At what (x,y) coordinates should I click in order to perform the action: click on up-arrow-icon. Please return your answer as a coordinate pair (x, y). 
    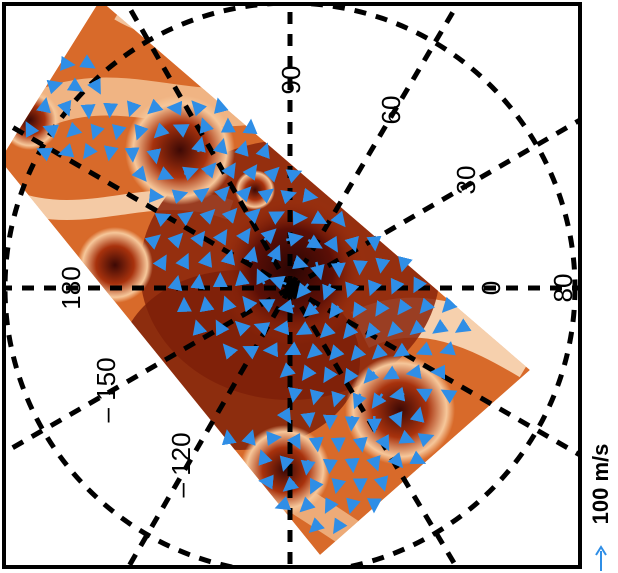
    Looking at the image, I should click on (601, 558).